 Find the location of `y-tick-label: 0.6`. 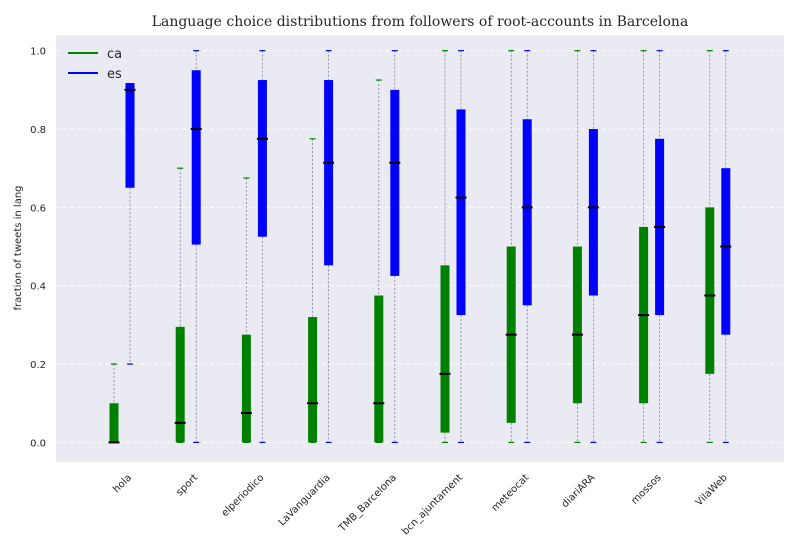

y-tick-label: 0.6 is located at coordinates (38, 208).